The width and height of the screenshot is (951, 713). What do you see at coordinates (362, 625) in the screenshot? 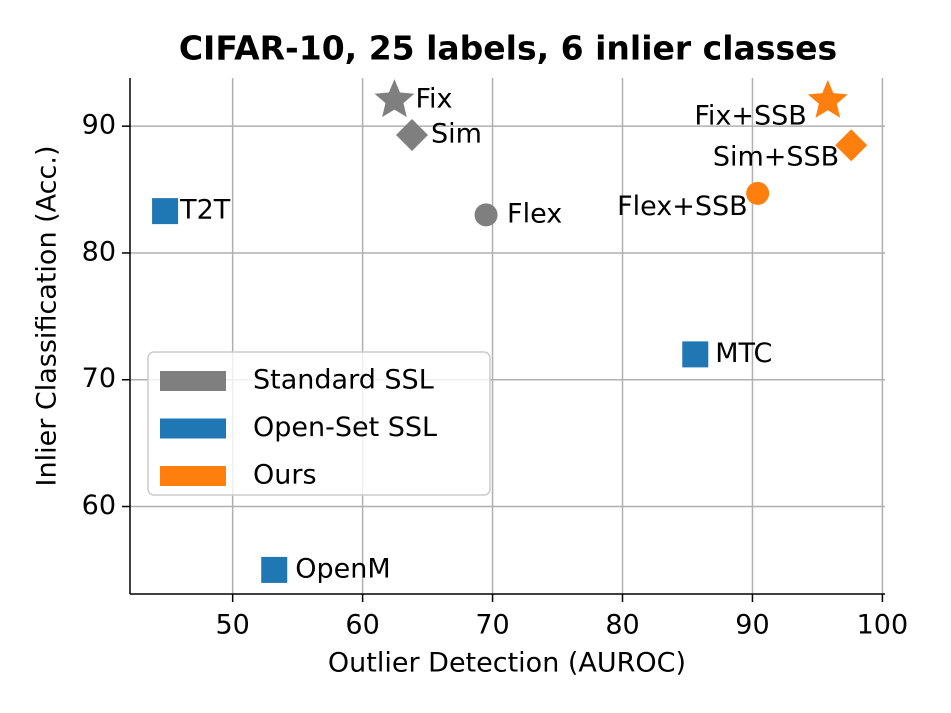
I see `x-tick-label: 60` at bounding box center [362, 625].